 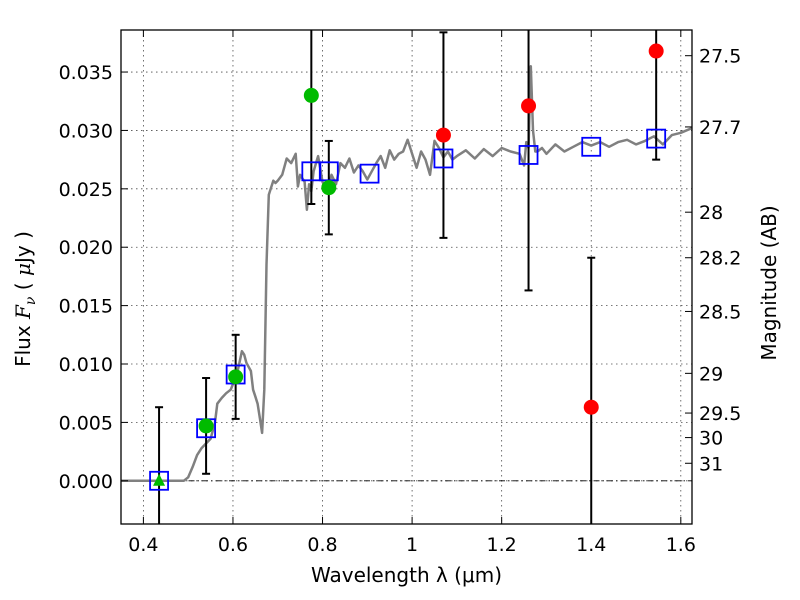 What do you see at coordinates (86, 73) in the screenshot?
I see `y-tick-label: 0.035` at bounding box center [86, 73].